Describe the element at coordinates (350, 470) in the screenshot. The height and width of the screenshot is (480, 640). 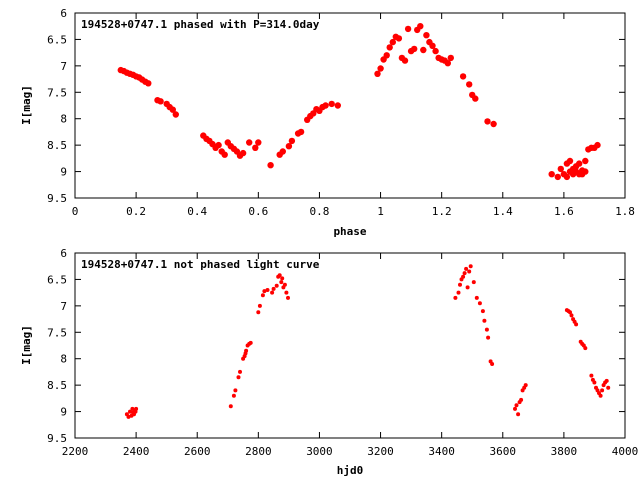
I see `x-axis-label: hjd0` at that location.